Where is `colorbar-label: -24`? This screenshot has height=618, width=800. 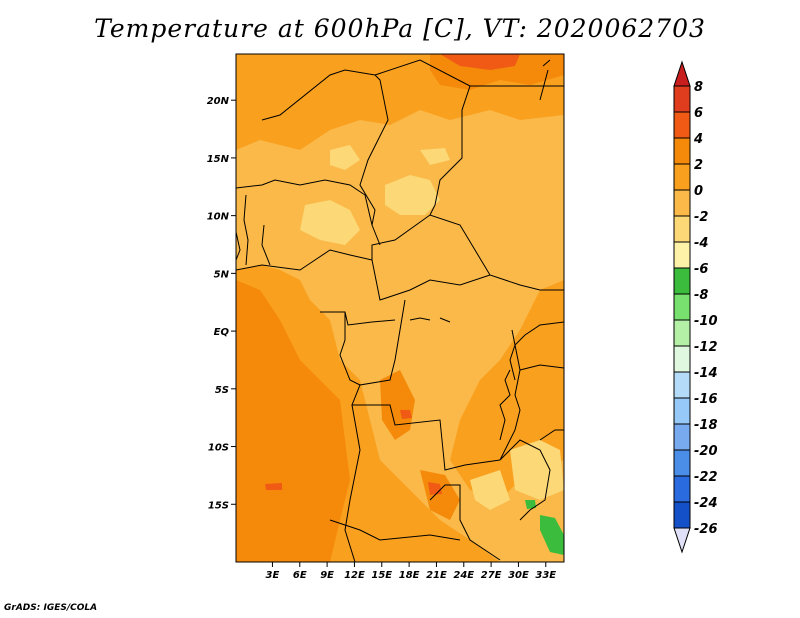 colorbar-label: -24 is located at coordinates (706, 503).